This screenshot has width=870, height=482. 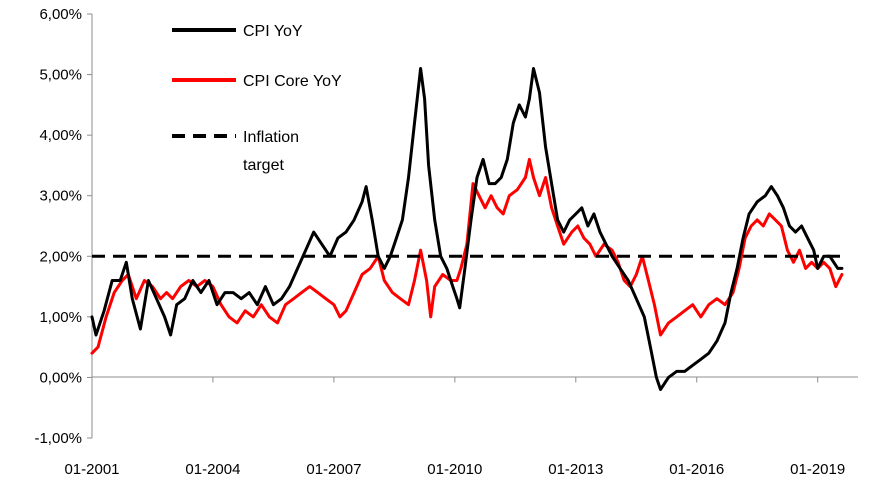 I want to click on x-tick-label: 01-2016, so click(x=696, y=469).